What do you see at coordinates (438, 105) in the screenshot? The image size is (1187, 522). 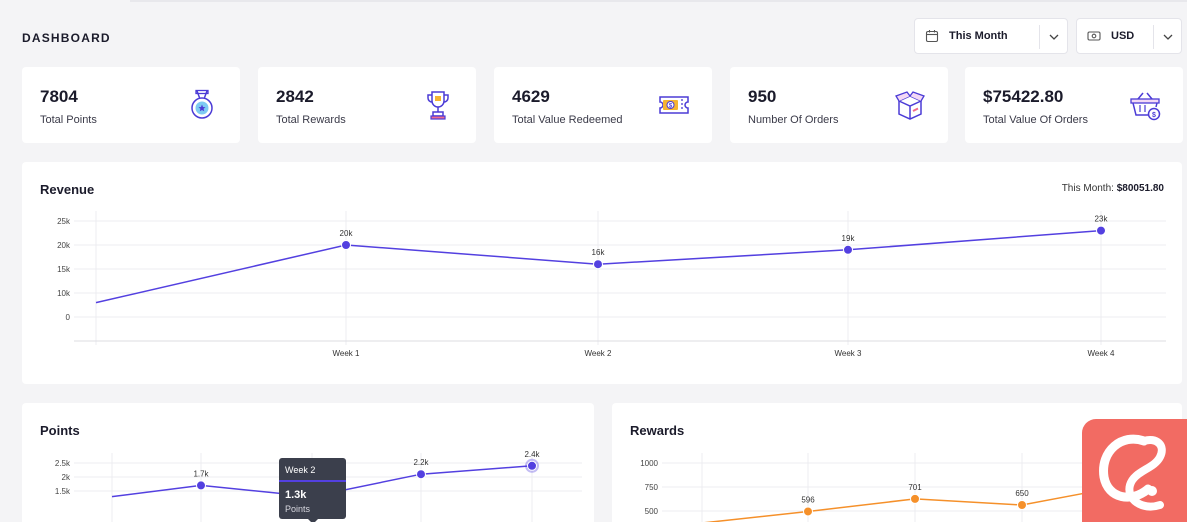 I see `trophy-icon` at bounding box center [438, 105].